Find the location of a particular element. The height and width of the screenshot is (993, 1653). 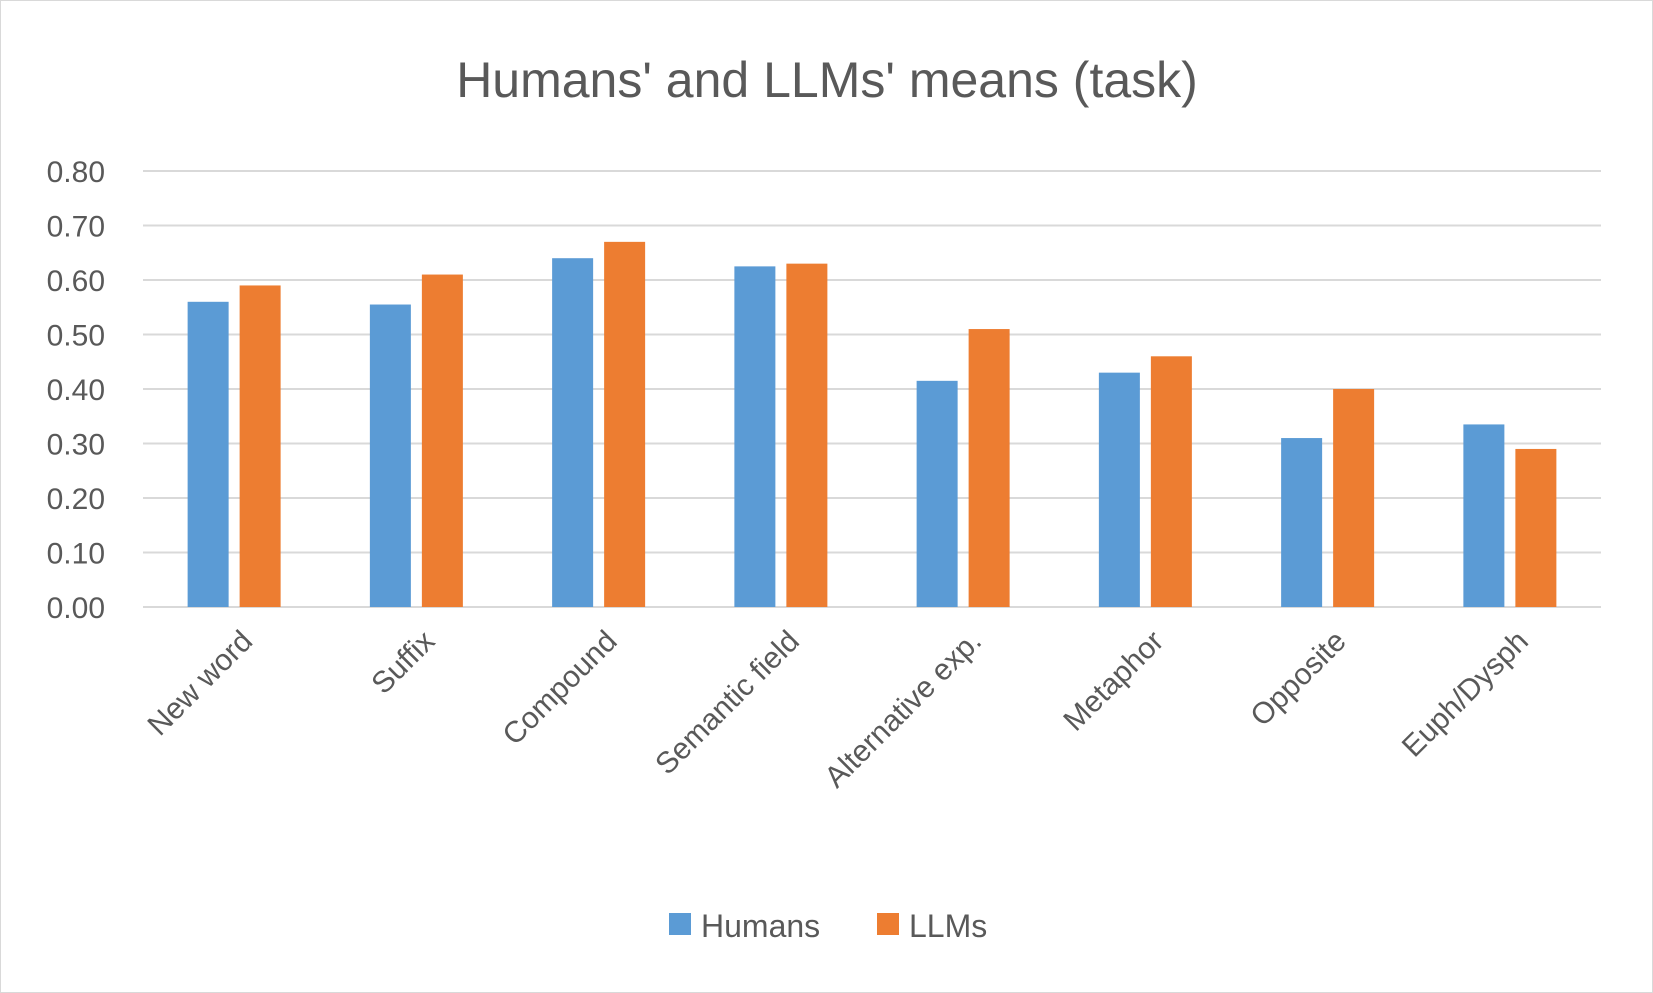

y-tick-label: 0.30 is located at coordinates (76, 445).